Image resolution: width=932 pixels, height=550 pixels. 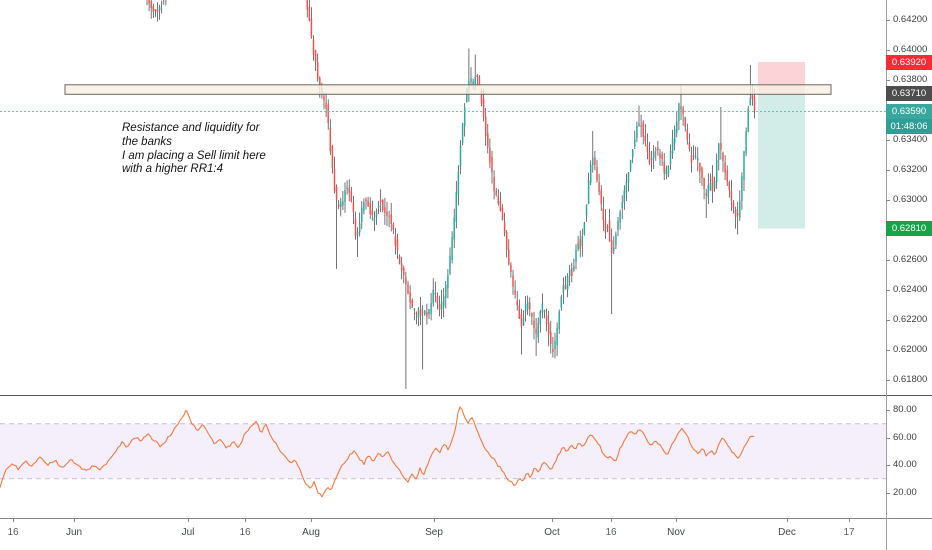 What do you see at coordinates (188, 532) in the screenshot?
I see `time-axis-label: Jul` at bounding box center [188, 532].